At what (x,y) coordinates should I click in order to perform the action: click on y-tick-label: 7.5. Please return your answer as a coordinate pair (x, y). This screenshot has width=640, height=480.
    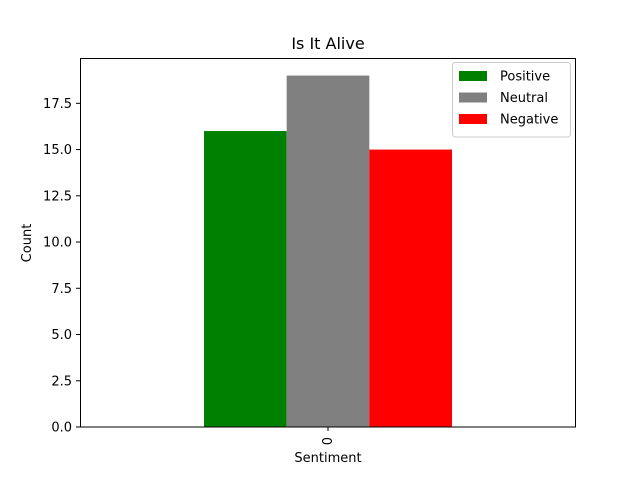
    Looking at the image, I should click on (61, 289).